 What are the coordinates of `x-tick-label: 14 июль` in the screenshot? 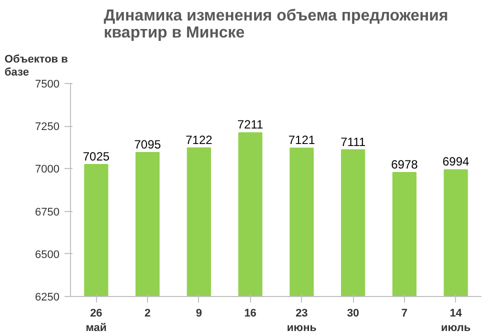 It's located at (455, 321).